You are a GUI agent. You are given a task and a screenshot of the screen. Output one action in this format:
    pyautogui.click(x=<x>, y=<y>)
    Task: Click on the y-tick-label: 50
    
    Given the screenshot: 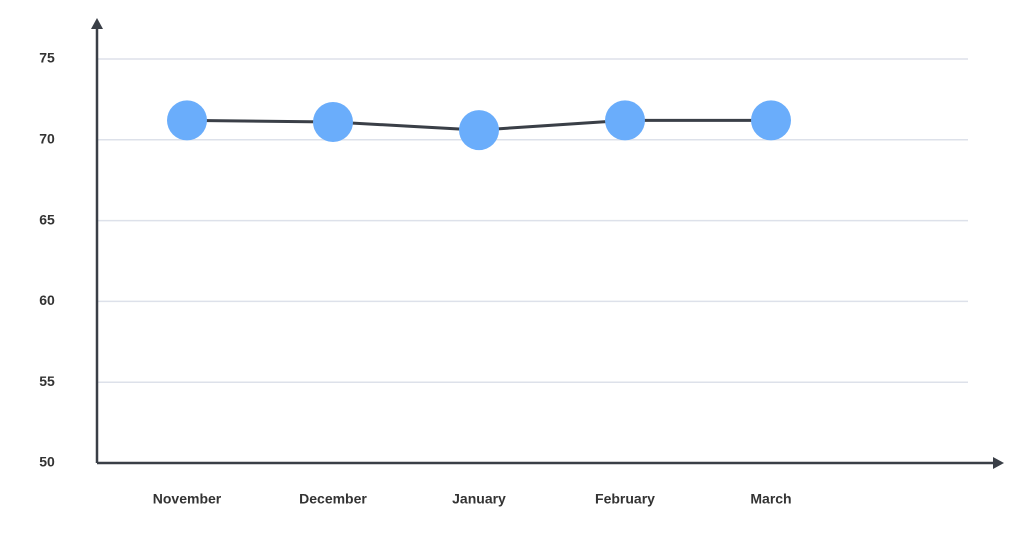 What is the action you would take?
    pyautogui.click(x=47, y=462)
    